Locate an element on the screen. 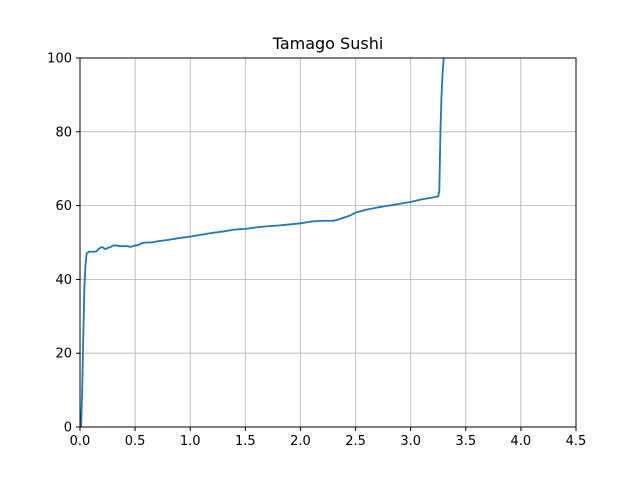 Image resolution: width=640 pixels, height=484 pixels. y-tick-label: 20 is located at coordinates (63, 354).